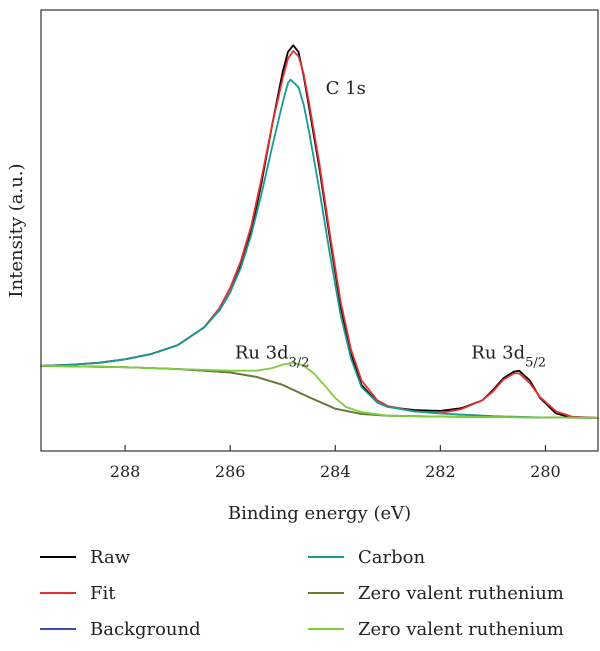 This screenshot has width=600, height=651. I want to click on legend-label-3: Background, so click(145, 629).